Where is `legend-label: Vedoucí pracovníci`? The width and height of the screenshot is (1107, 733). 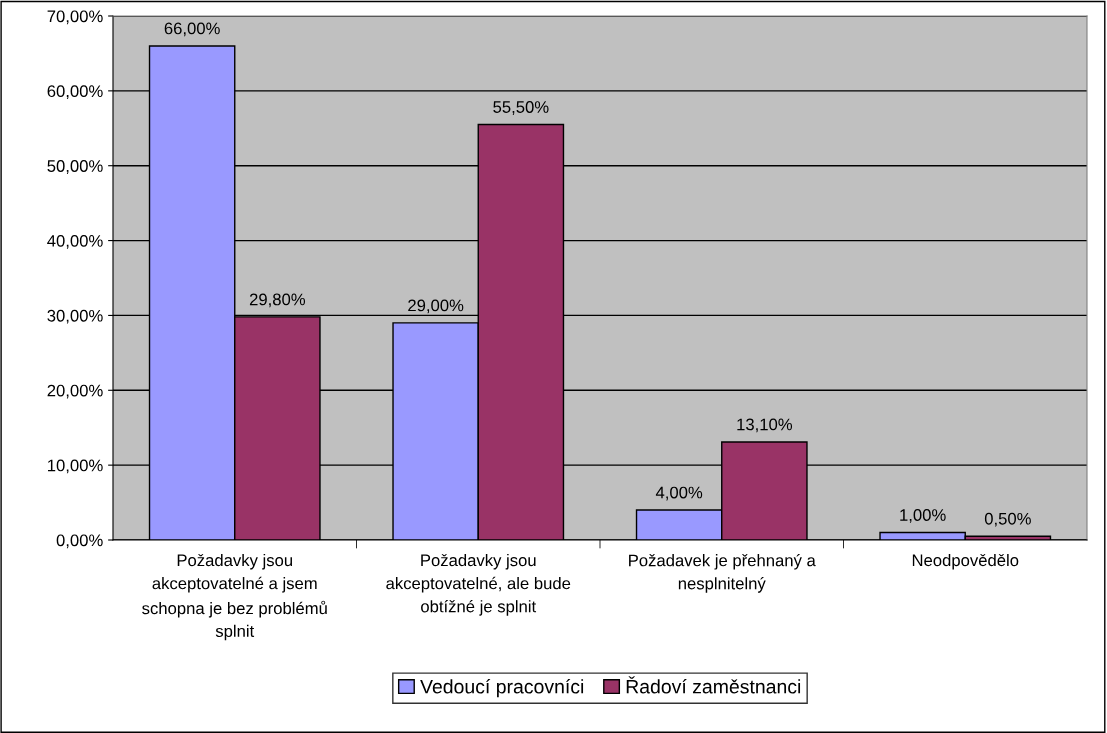 legend-label: Vedoucí pracovníci is located at coordinates (502, 688).